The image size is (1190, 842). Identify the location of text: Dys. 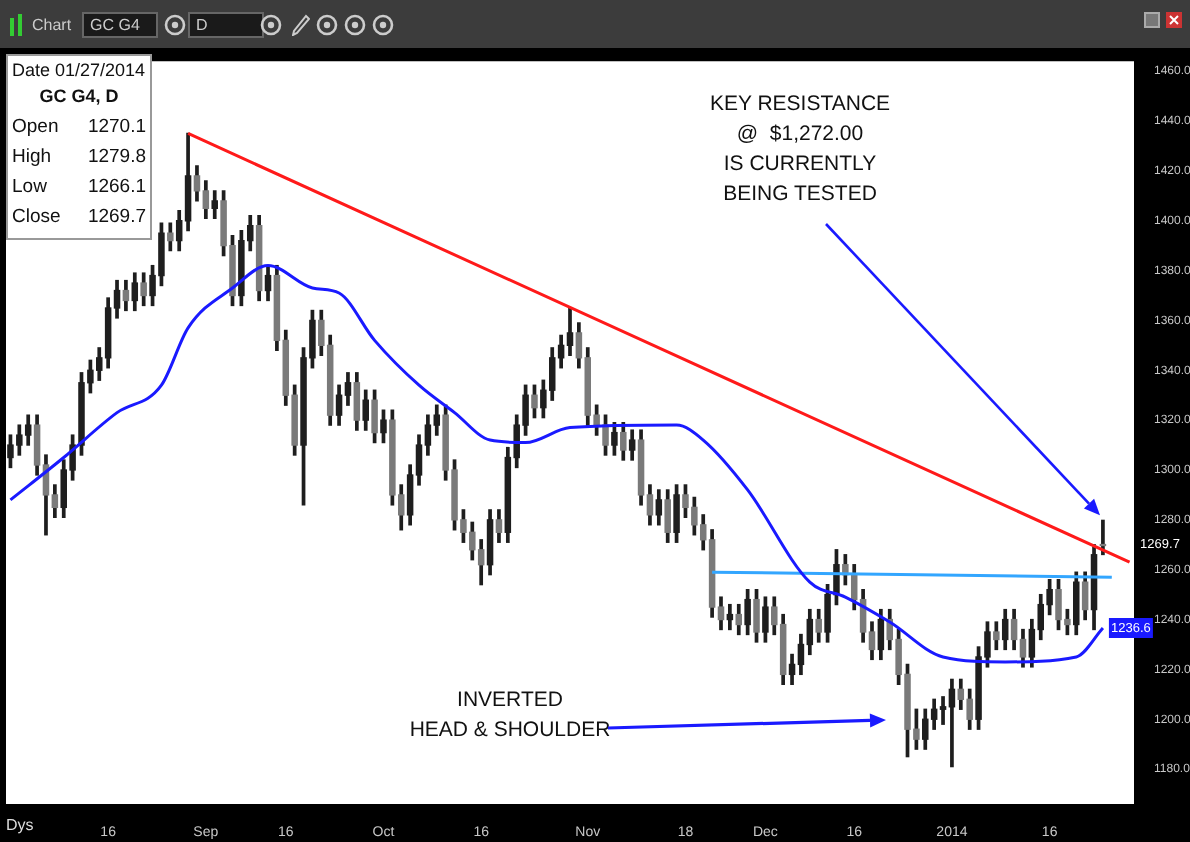
(20, 825).